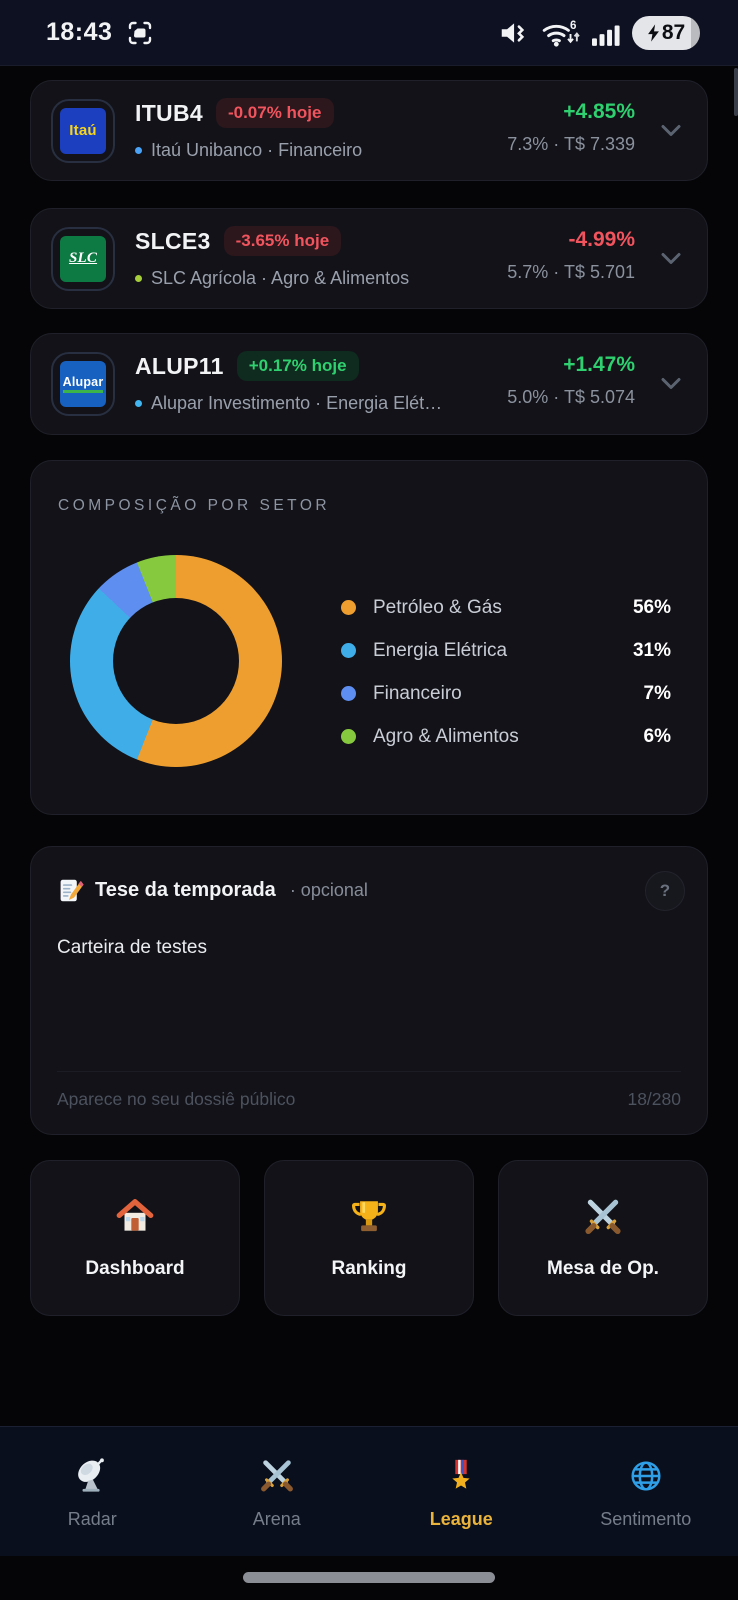  I want to click on scrollbar-thumb, so click(736, 92).